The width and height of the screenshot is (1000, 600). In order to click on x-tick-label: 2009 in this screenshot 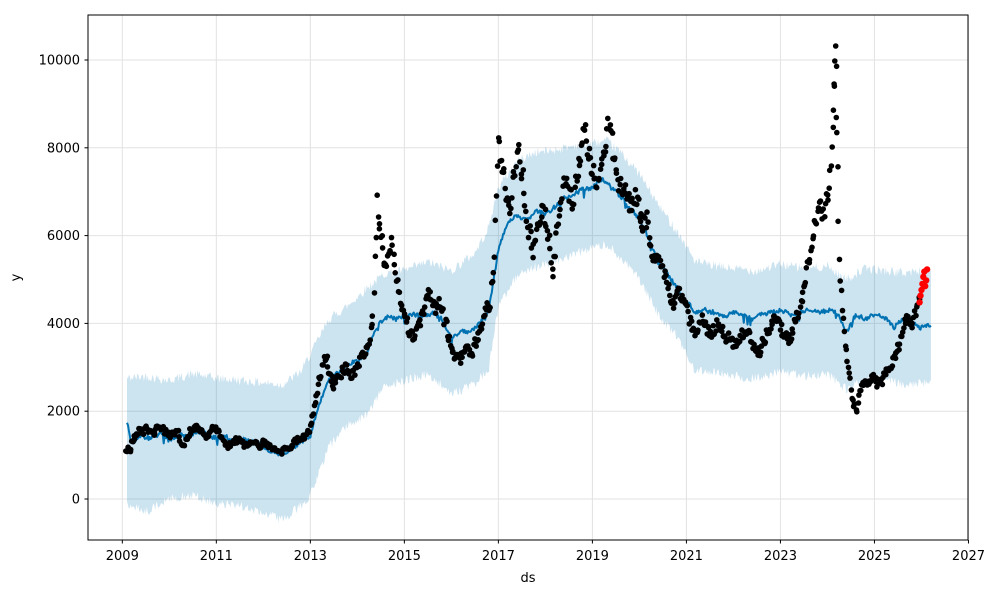, I will do `click(122, 556)`.